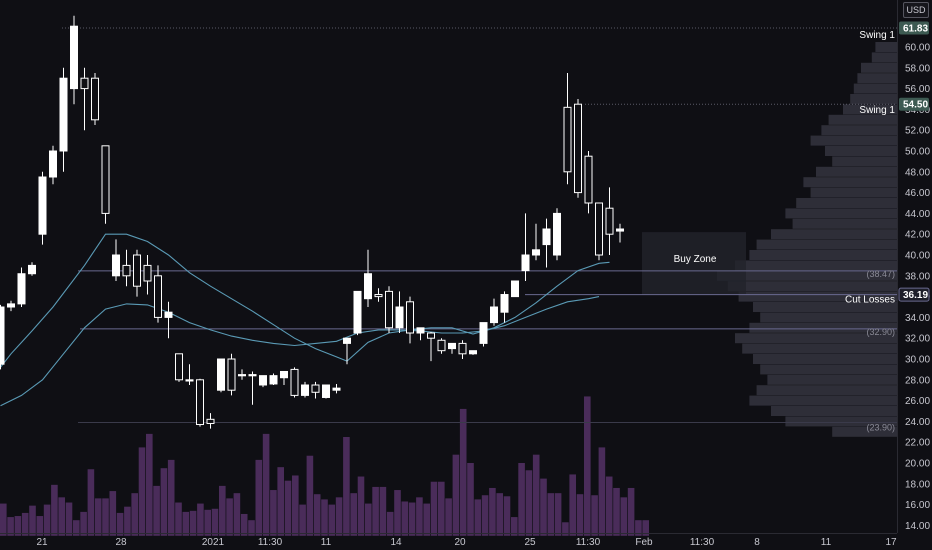 The image size is (932, 550). What do you see at coordinates (917, 380) in the screenshot?
I see `price-tick-label: 28.00` at bounding box center [917, 380].